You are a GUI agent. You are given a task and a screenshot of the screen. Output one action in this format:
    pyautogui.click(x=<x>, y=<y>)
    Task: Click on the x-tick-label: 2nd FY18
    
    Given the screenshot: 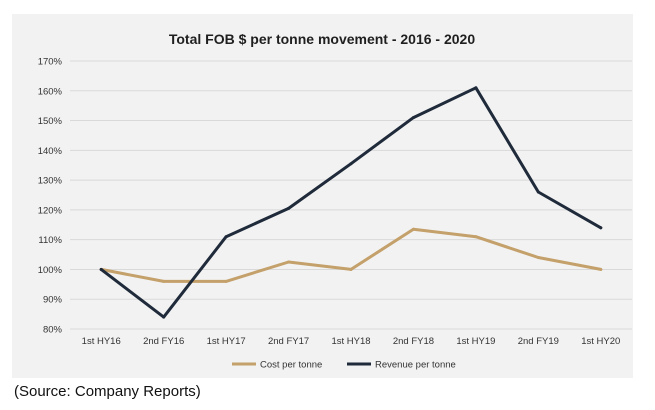 What is the action you would take?
    pyautogui.click(x=413, y=341)
    